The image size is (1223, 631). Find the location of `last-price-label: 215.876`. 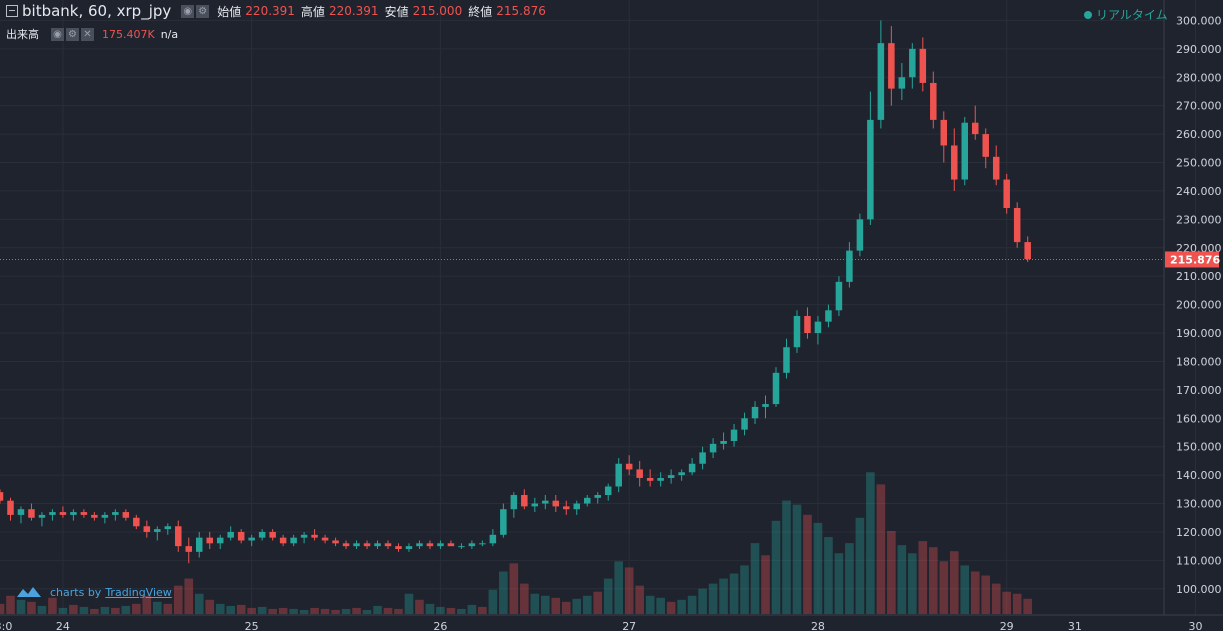

last-price-label: 215.876 is located at coordinates (1195, 259).